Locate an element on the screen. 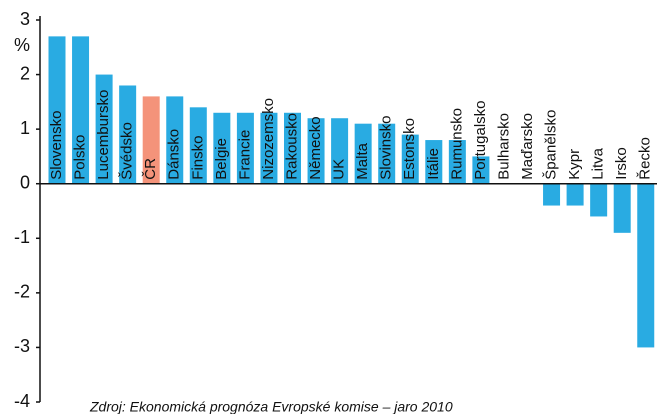 This screenshot has width=657, height=414. y-tick-label: -2 is located at coordinates (22, 292).